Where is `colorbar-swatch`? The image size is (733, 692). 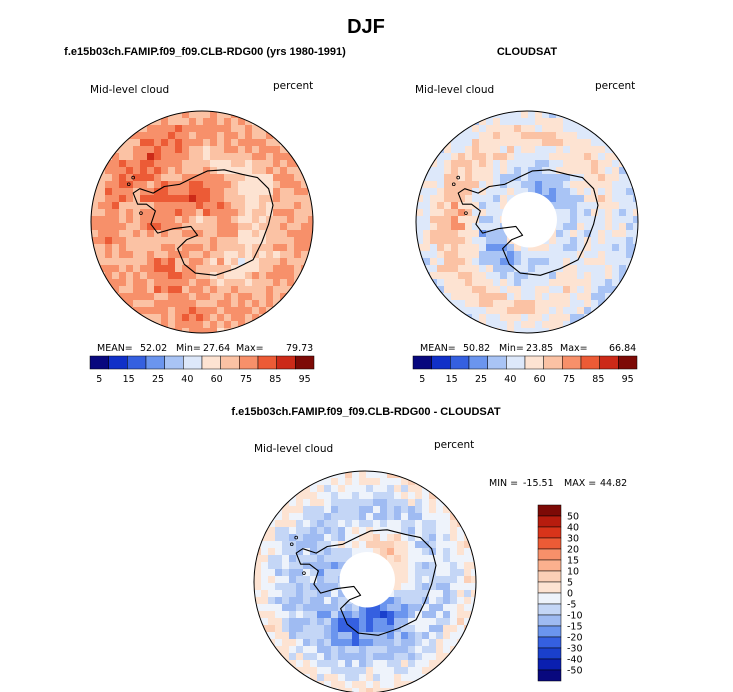
colorbar-swatch is located at coordinates (549, 565).